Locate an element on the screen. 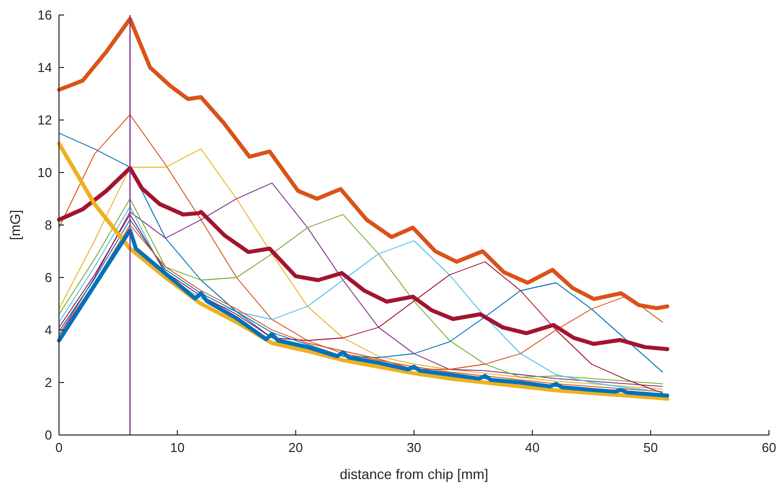 This screenshot has height=491, width=782. y-tick-label: 12 is located at coordinates (45, 120).